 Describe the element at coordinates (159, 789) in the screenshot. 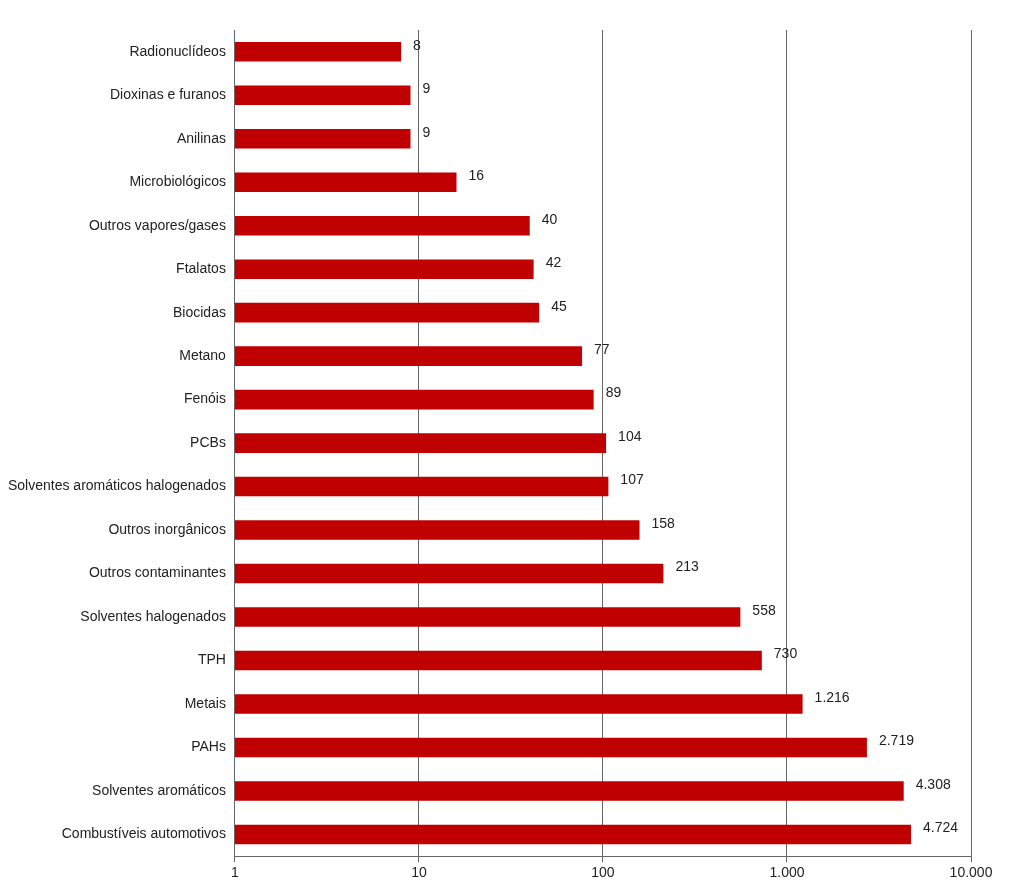

I see `y-tick-label: Solventes aromáticos` at that location.